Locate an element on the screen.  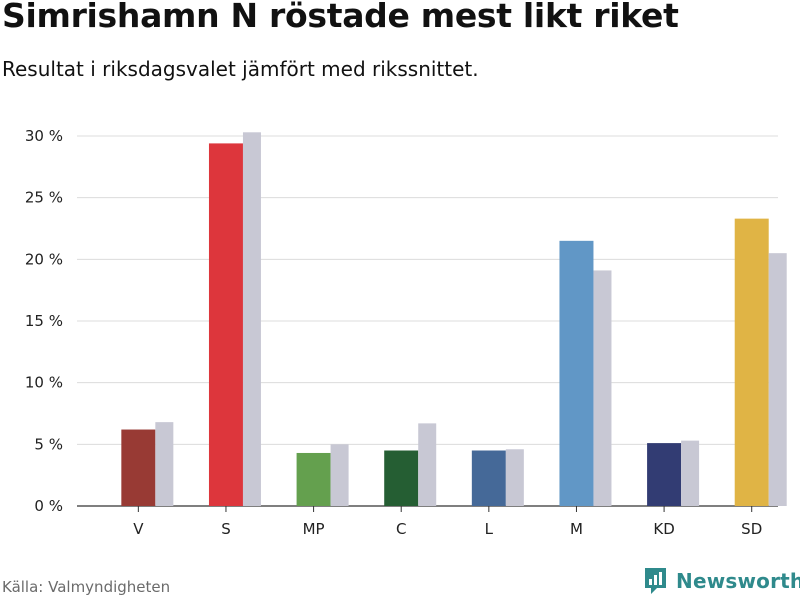
reference-bar-l is located at coordinates (514, 477).